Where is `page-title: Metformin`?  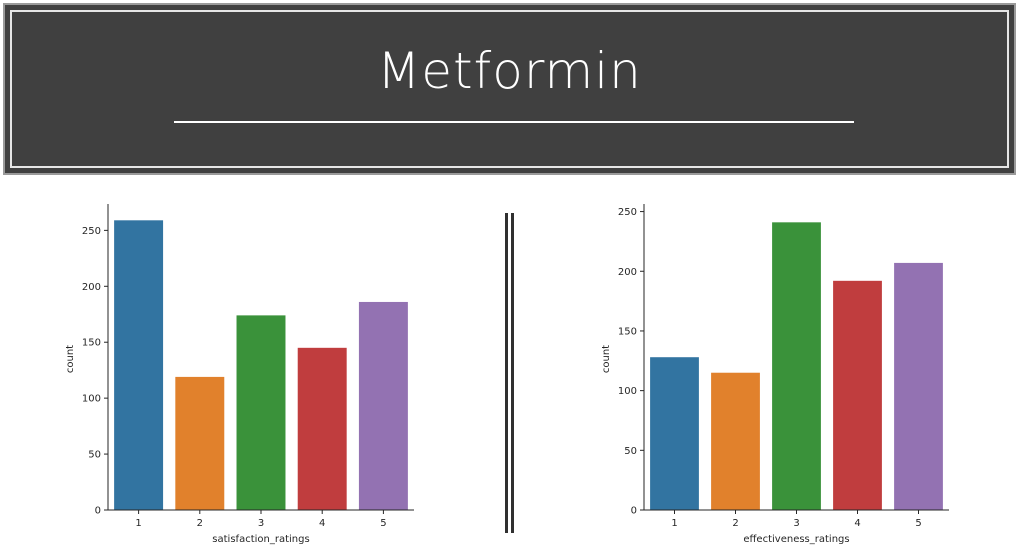 page-title: Metformin is located at coordinates (509, 71).